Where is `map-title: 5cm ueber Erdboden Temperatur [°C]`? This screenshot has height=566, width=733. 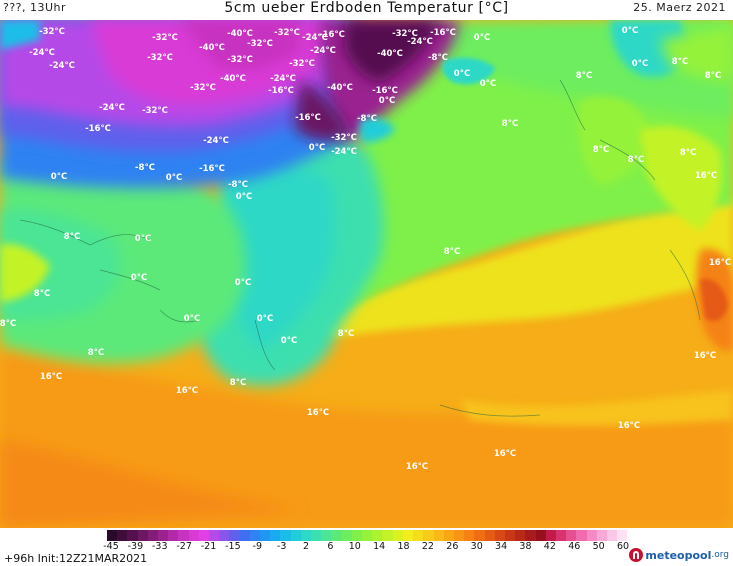
map-title: 5cm ueber Erdboden Temperatur [°C] is located at coordinates (366, 8).